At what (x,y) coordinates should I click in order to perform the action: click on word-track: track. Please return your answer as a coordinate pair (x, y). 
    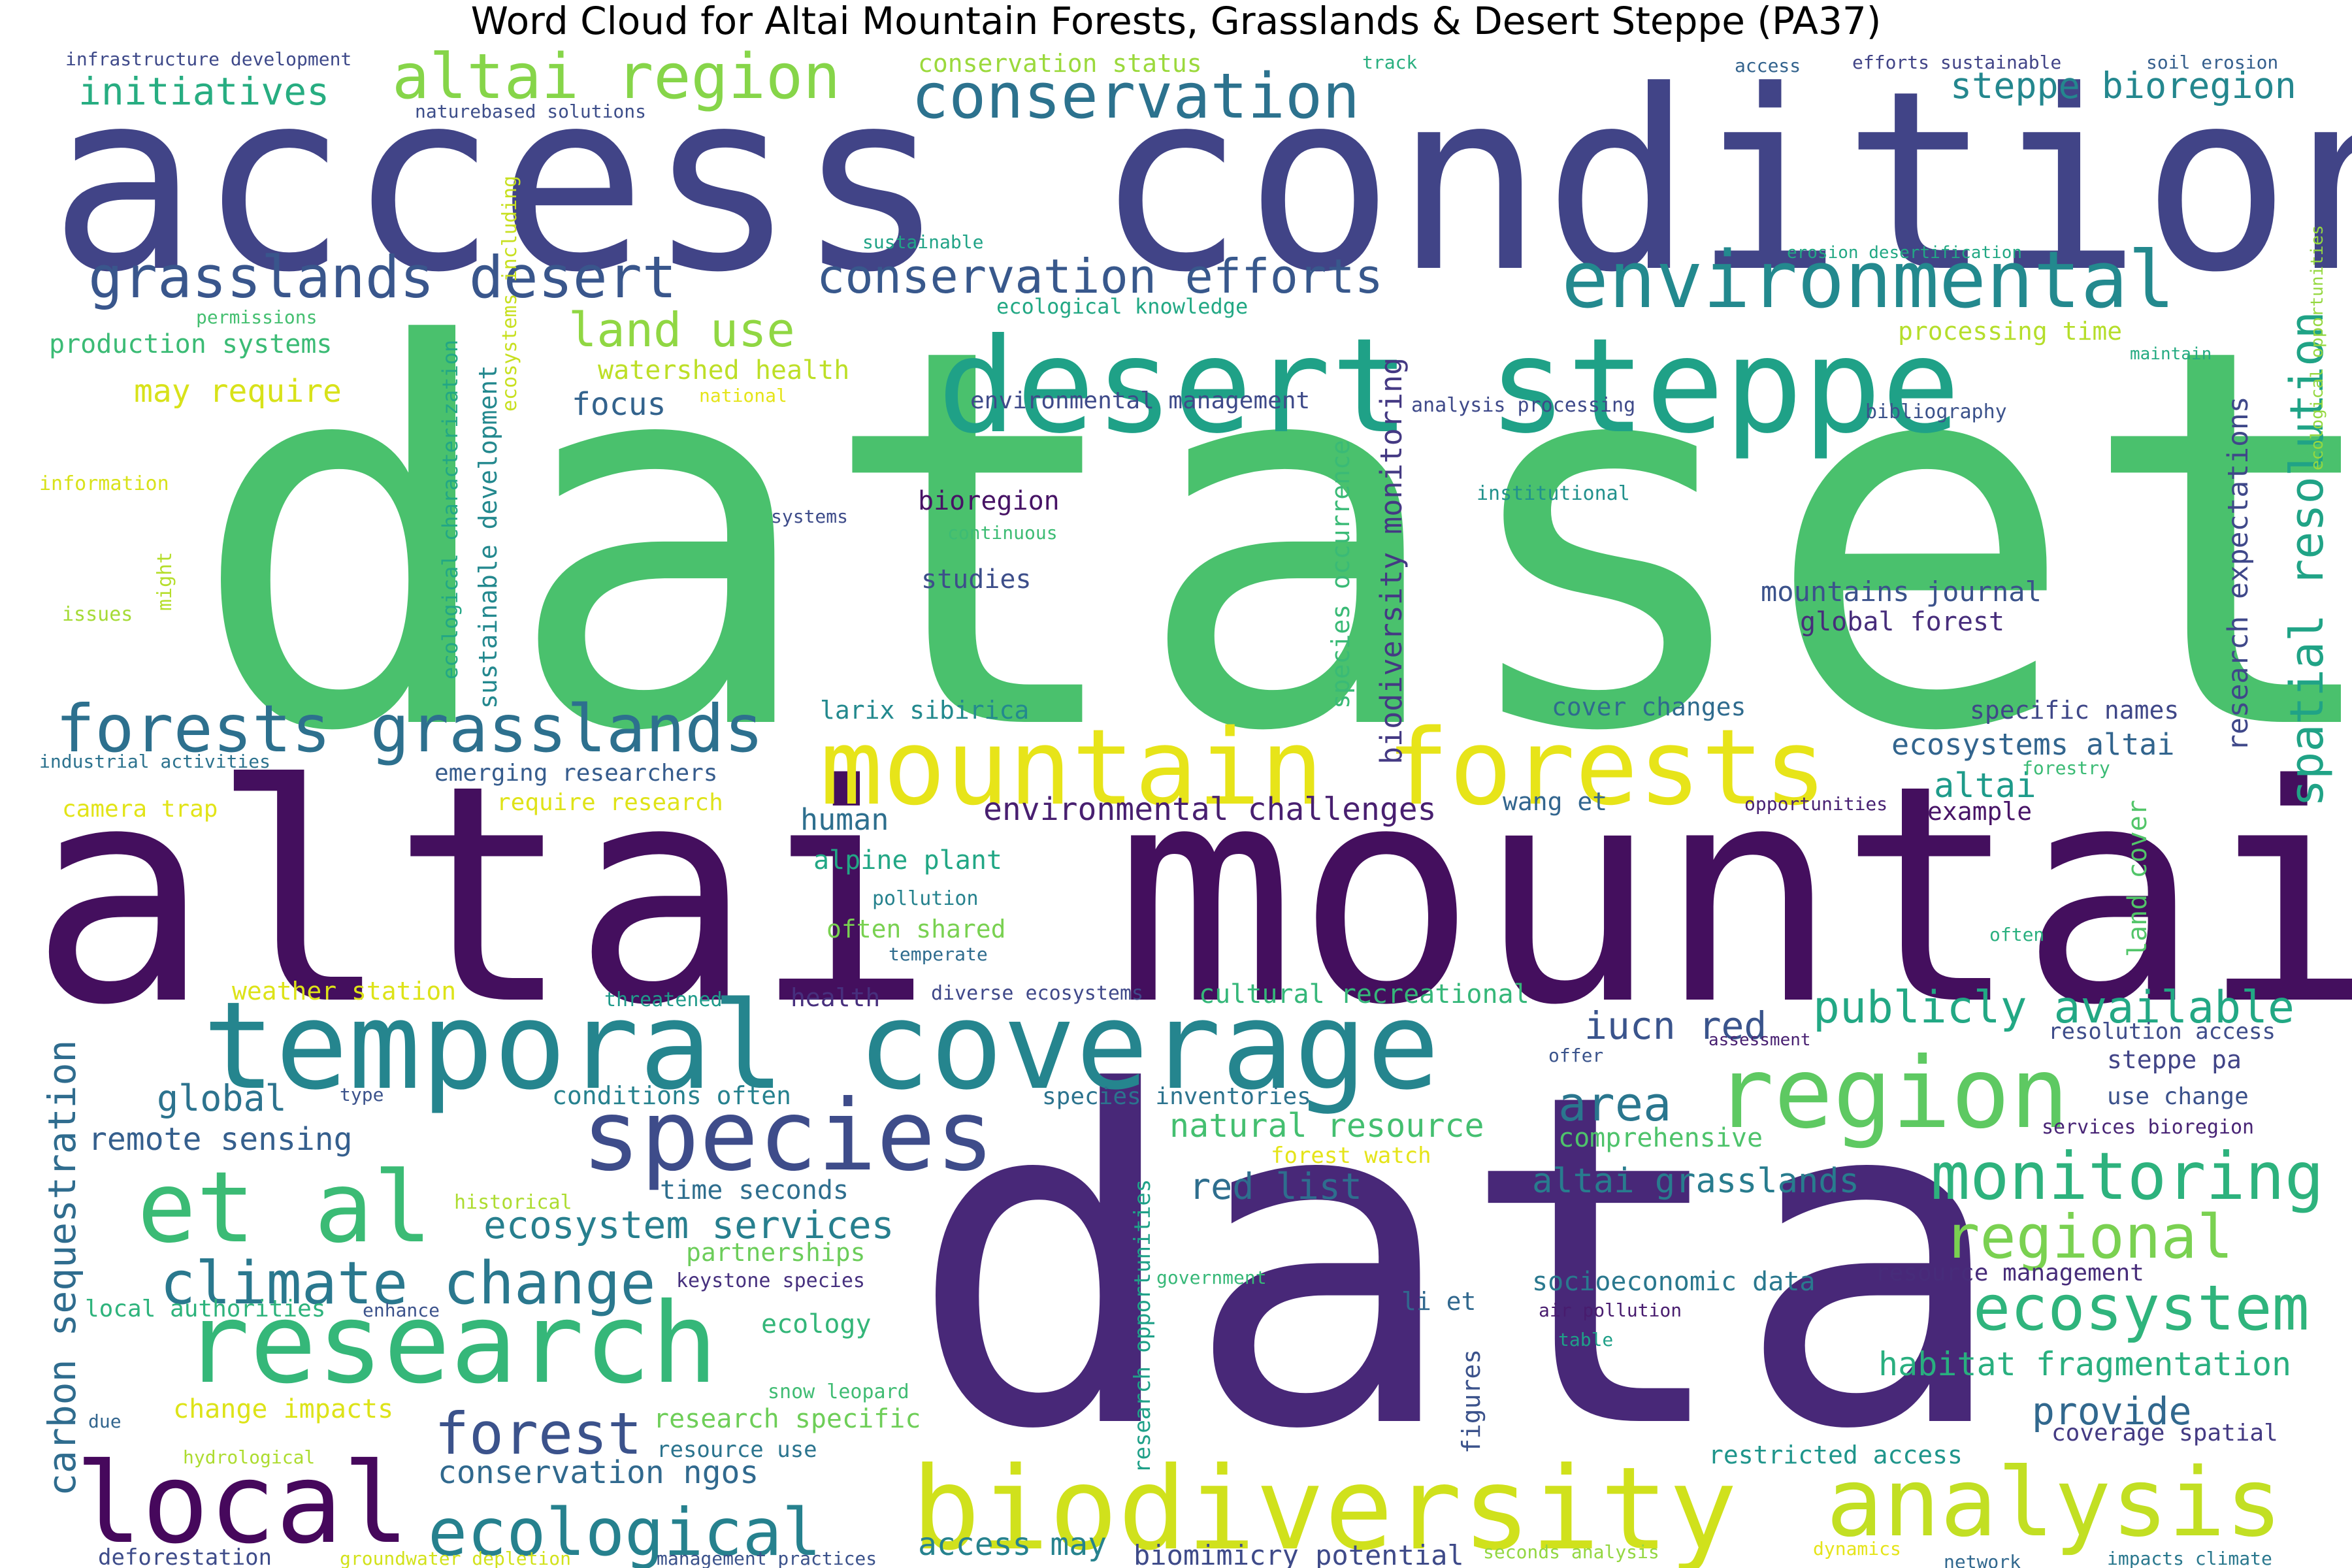
    Looking at the image, I should click on (1389, 62).